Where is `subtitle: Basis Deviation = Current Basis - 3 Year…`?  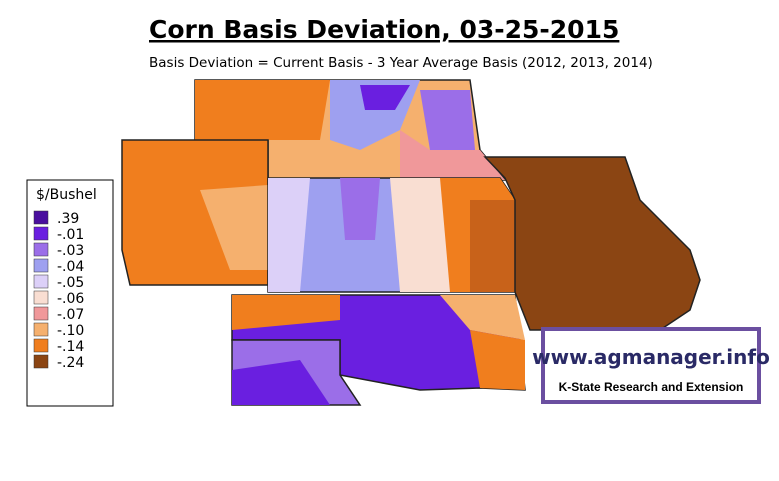 subtitle: Basis Deviation = Current Basis - 3 Year… is located at coordinates (401, 63).